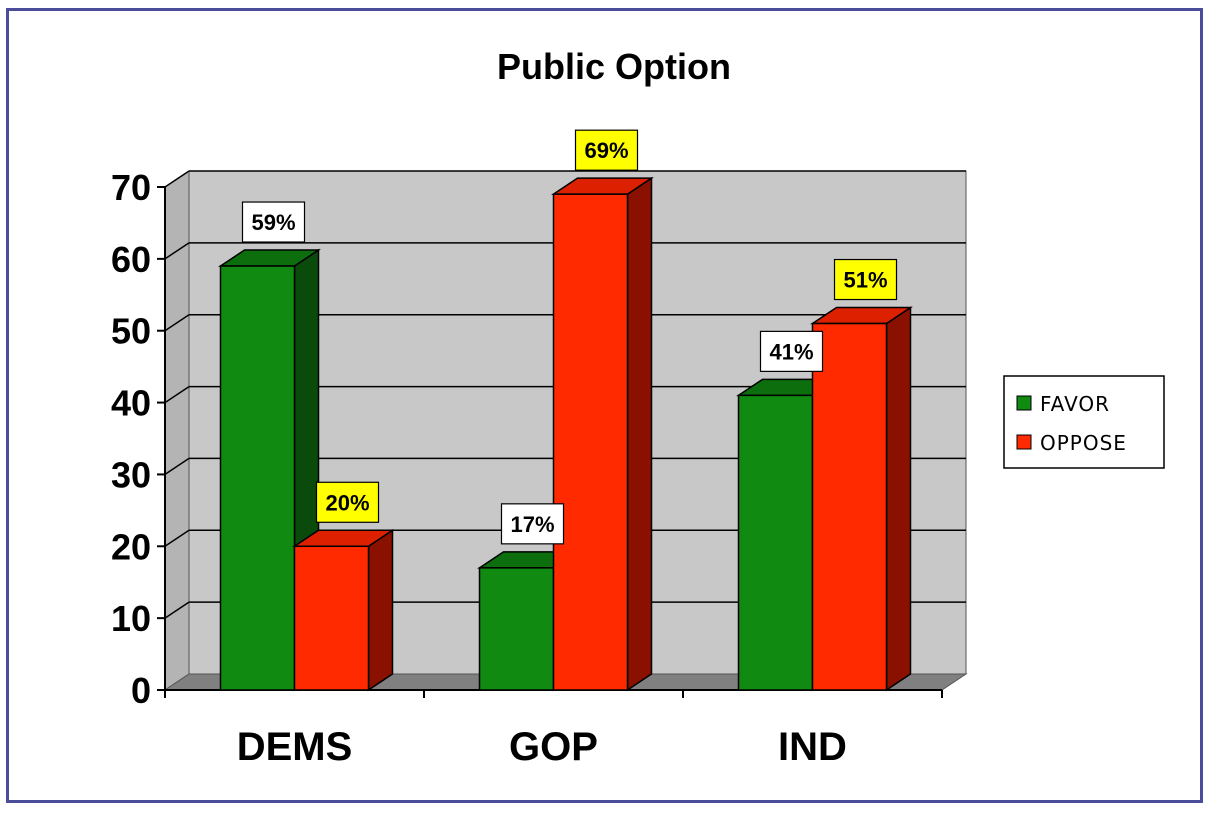  I want to click on data-label-group: 41%, so click(791, 351).